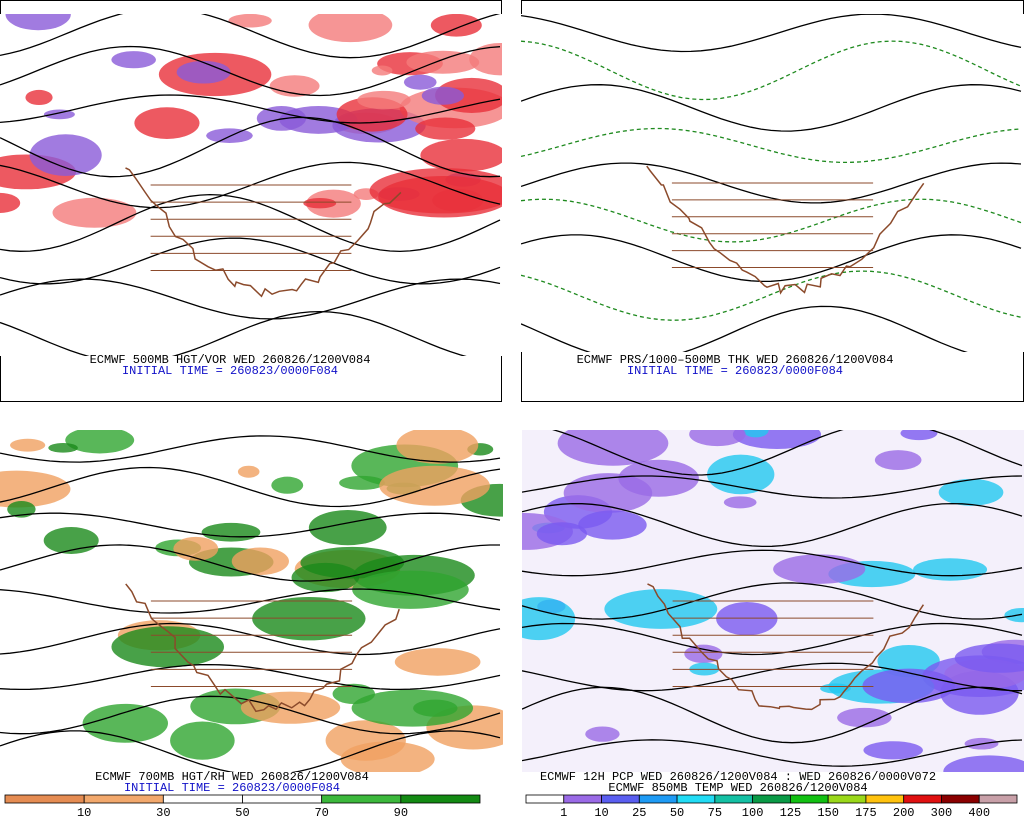  Describe the element at coordinates (828, 812) in the screenshot. I see `colorbar-label: 150` at that location.